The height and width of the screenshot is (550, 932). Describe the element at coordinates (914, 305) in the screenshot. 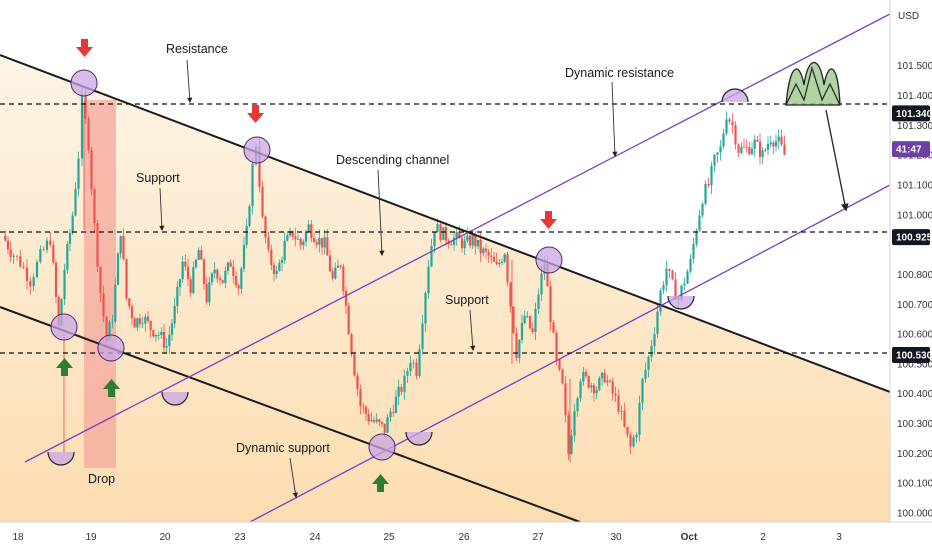

I see `y-tick-label: 100.700` at that location.